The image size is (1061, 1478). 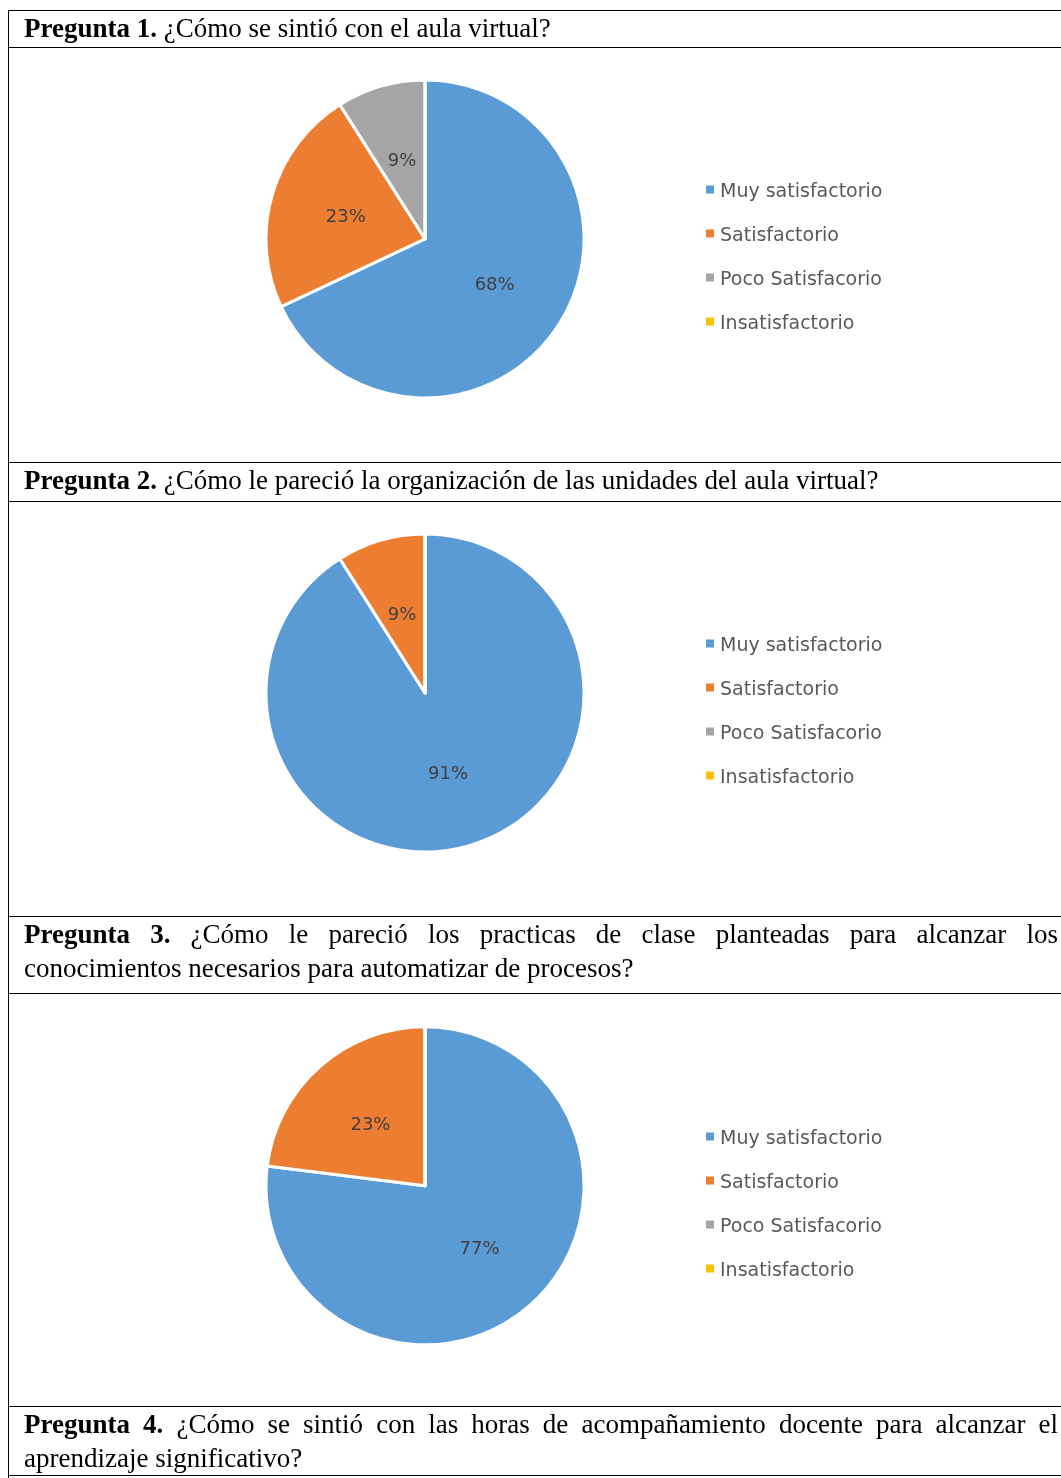 What do you see at coordinates (535, 29) in the screenshot?
I see `chart-title: Pregunta 1. ¿Cómo se sintió con el aula virtual?` at bounding box center [535, 29].